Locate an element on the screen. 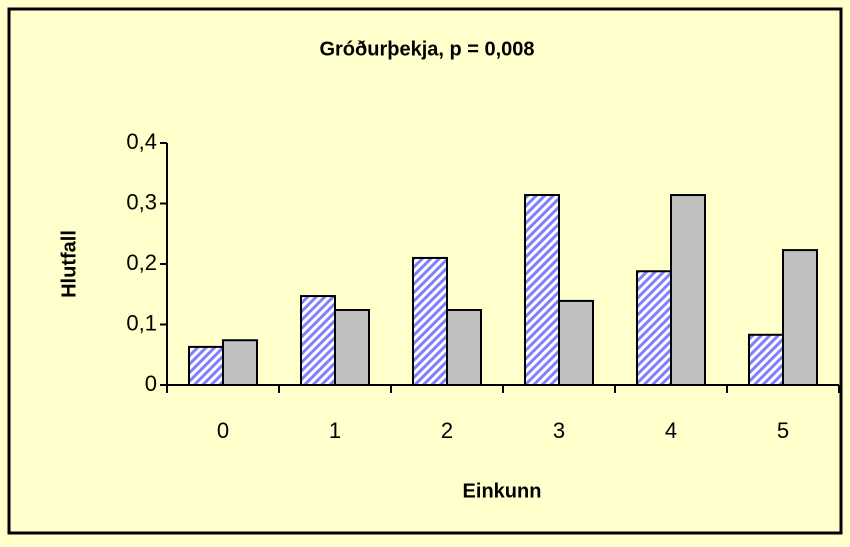 This screenshot has height=547, width=850. x-tick-label: 4 is located at coordinates (671, 430).